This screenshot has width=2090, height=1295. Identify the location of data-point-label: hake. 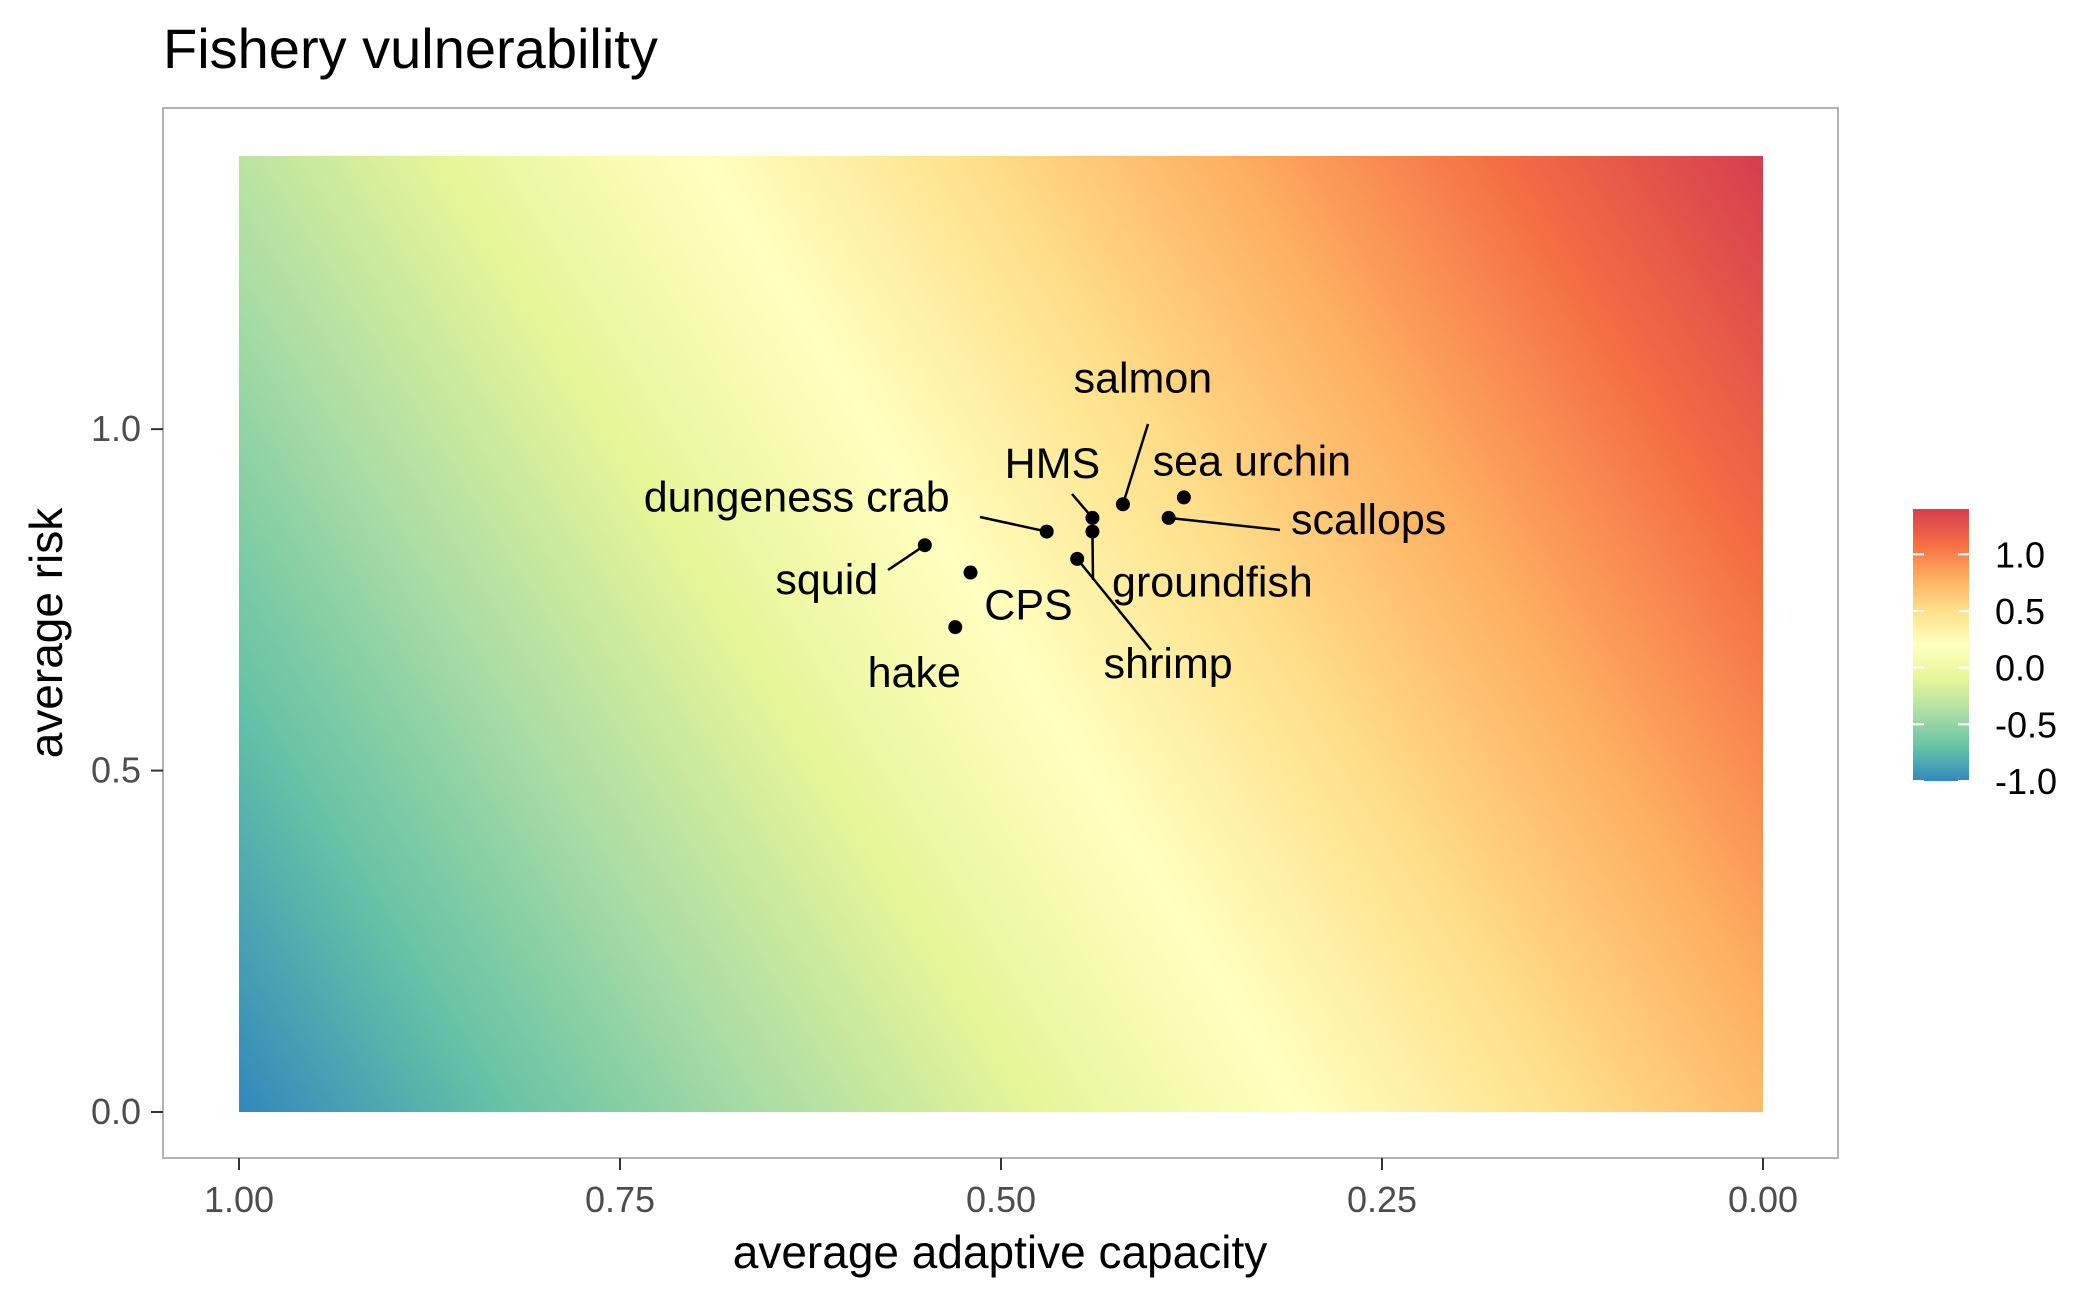
(914, 673).